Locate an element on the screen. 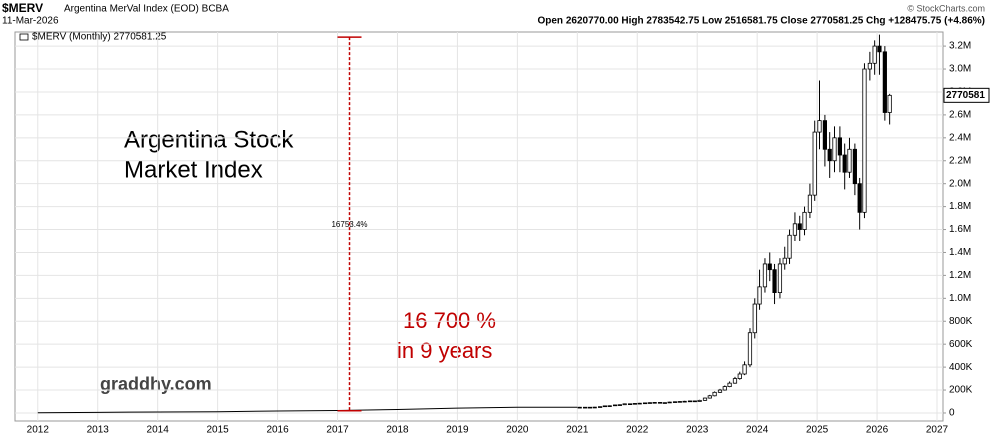  x-tick-label: 2022 is located at coordinates (637, 430).